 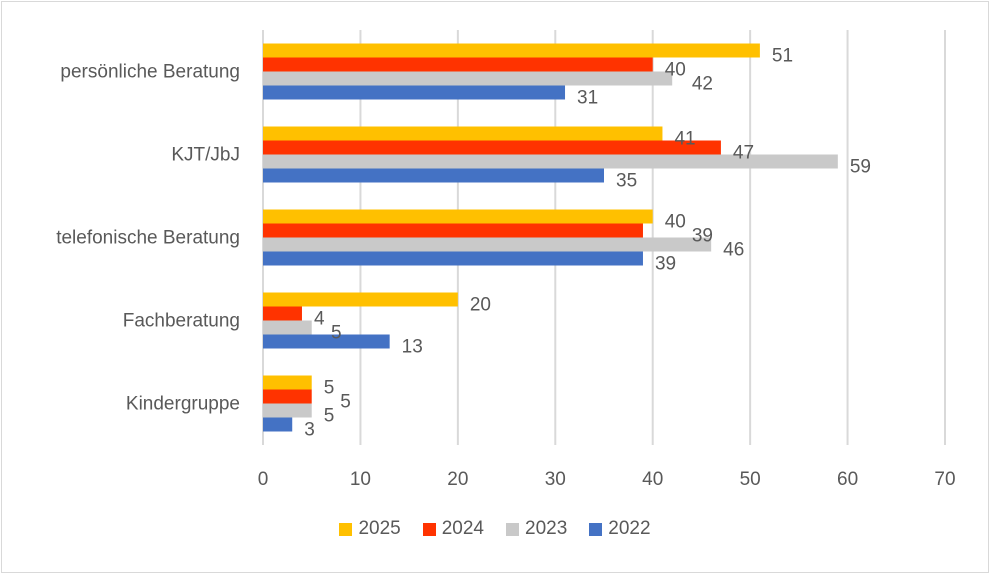 What do you see at coordinates (360, 479) in the screenshot?
I see `x-tick-label: 10` at bounding box center [360, 479].